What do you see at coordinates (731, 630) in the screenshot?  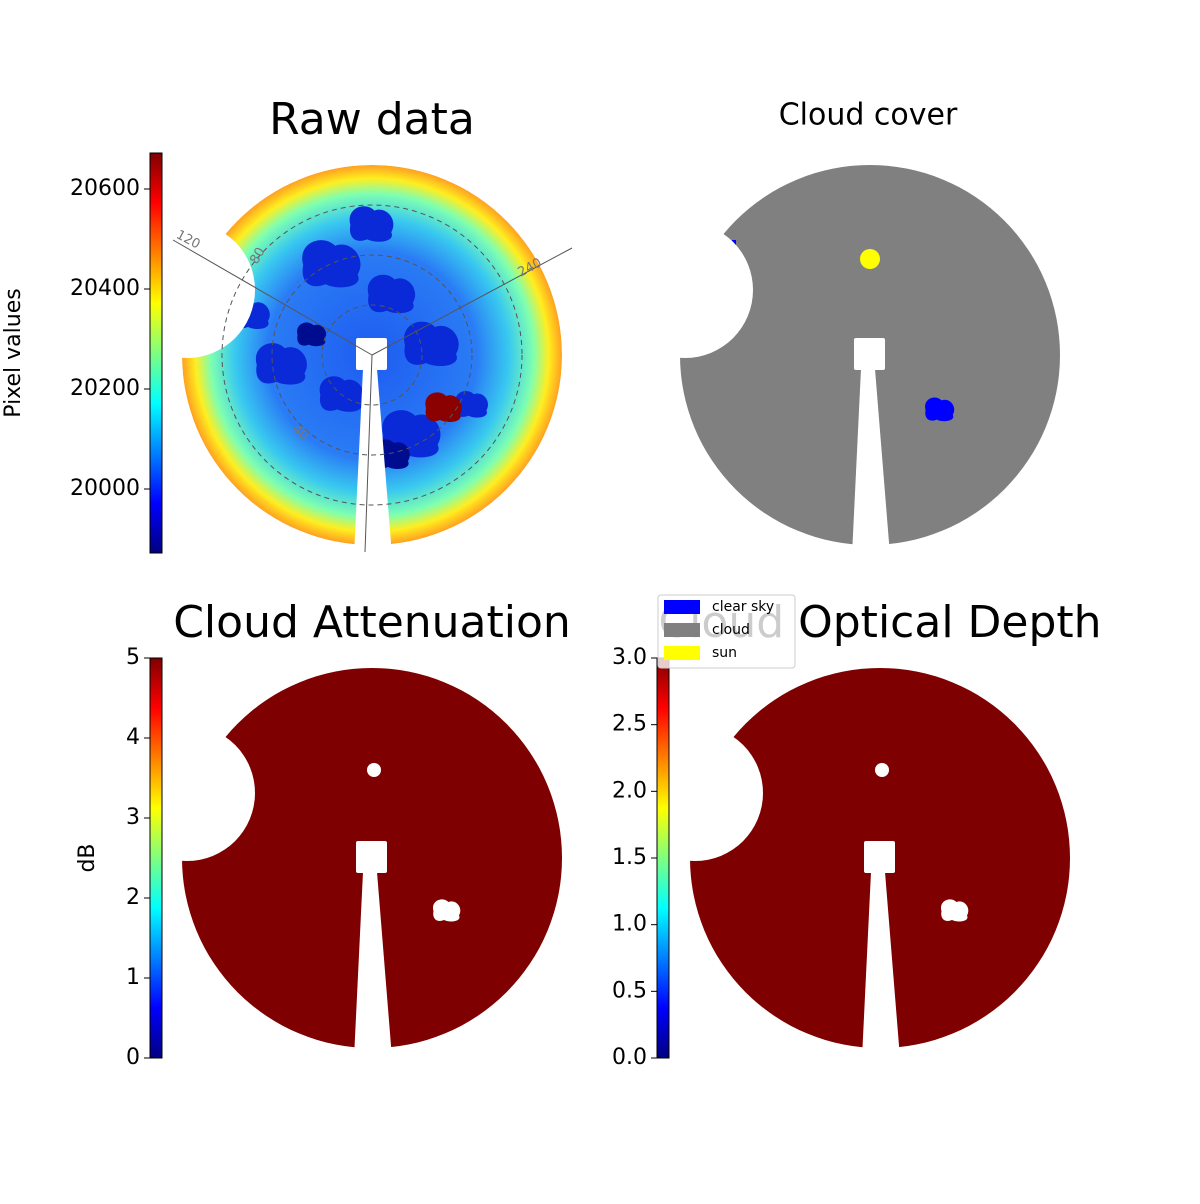 I see `legend-label: cloud` at bounding box center [731, 630].